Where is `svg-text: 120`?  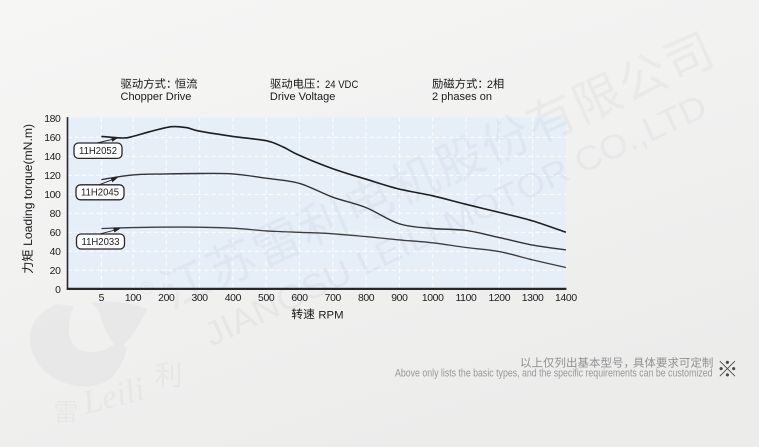 svg-text: 120 is located at coordinates (52, 176).